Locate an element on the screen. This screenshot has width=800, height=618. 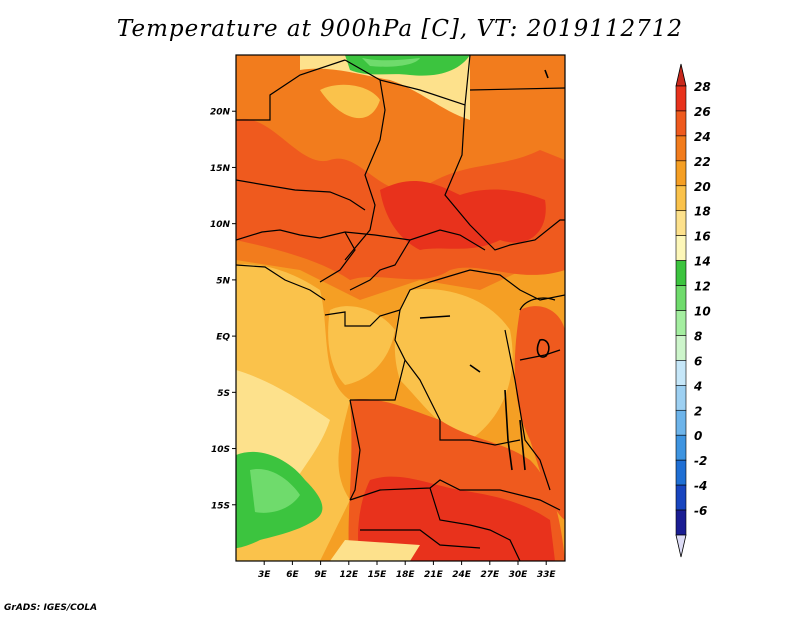
lat-tick-label: 20N is located at coordinates (220, 113).